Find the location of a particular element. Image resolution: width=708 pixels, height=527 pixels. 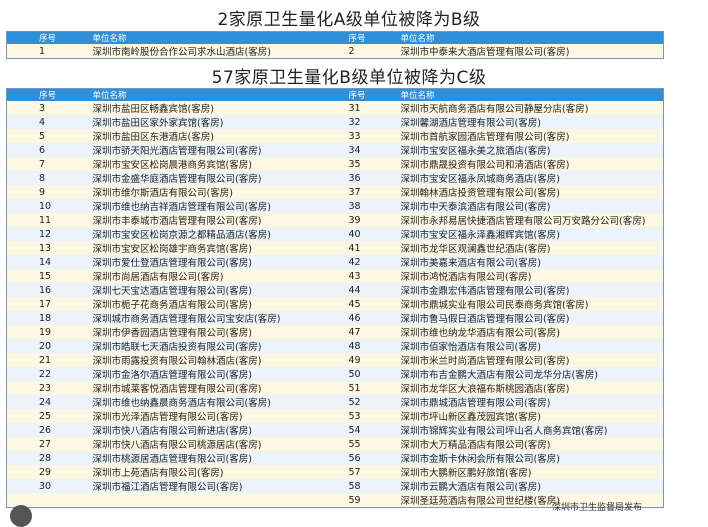

table-row: 25 深圳市光泽酒店管理有限公司(客房) 53 深圳市坪山新区鑫茂园宾馆(客房) is located at coordinates (335, 416).